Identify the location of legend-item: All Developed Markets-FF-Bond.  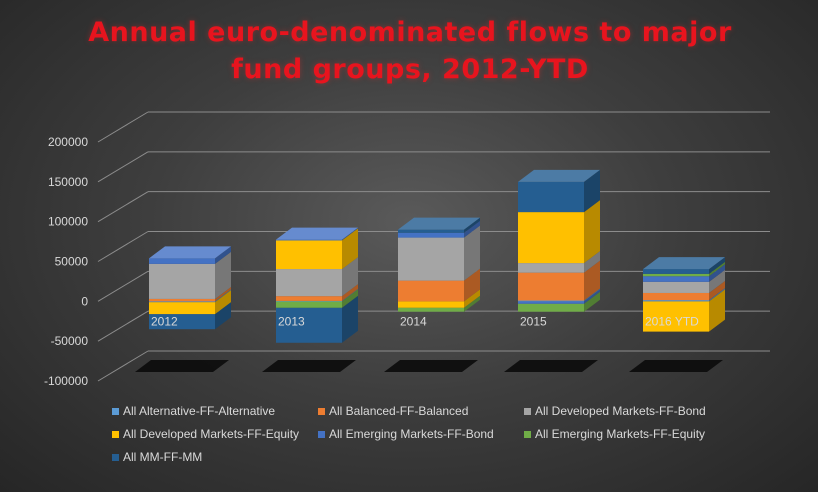
(624, 411).